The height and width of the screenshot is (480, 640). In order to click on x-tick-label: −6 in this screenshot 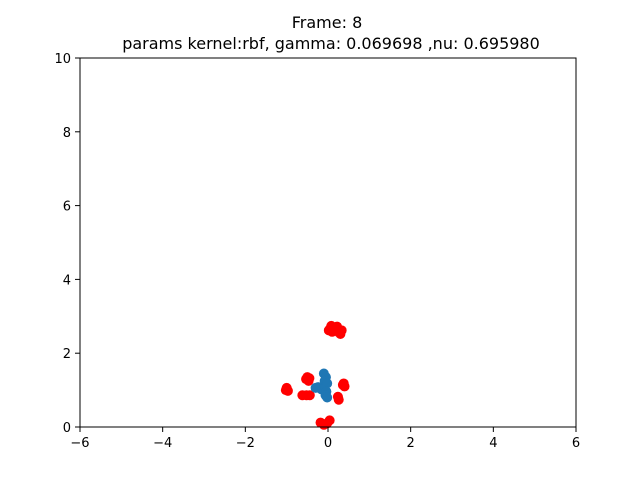, I will do `click(79, 443)`.